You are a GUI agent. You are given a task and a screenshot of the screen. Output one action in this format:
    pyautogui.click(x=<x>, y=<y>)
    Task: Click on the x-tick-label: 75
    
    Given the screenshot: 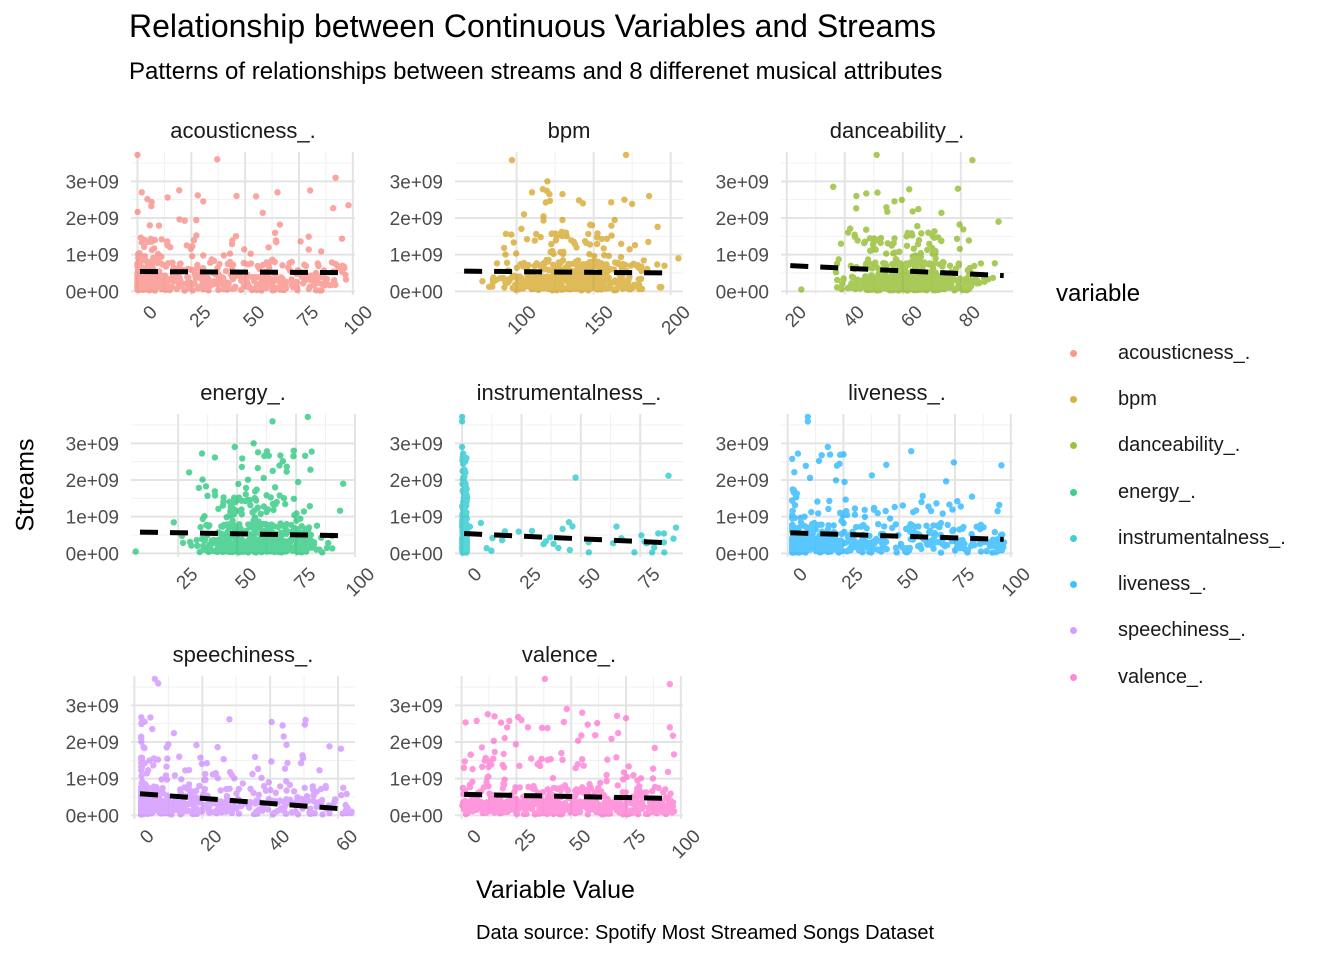 What is the action you would take?
    pyautogui.click(x=308, y=317)
    